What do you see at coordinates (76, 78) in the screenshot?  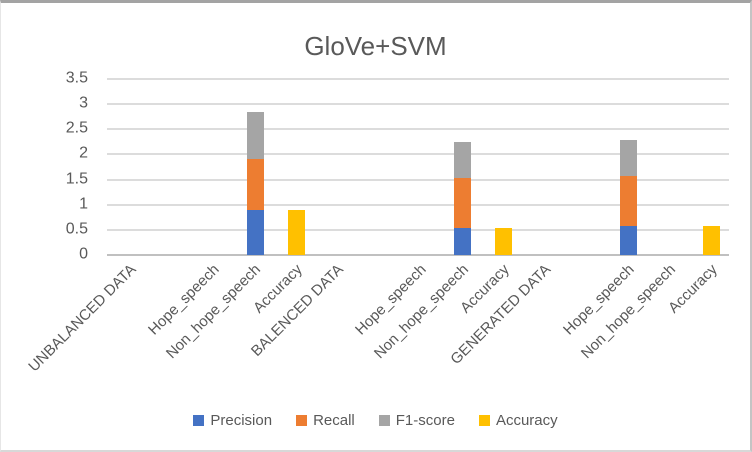 I see `y-axis-tick-label: 3.5` at bounding box center [76, 78].